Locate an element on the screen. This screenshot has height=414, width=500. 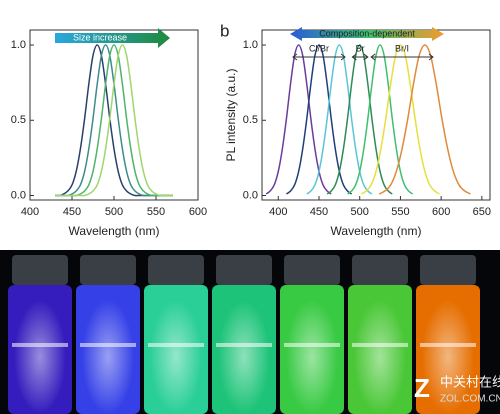
watermark-name: 中关村在线 is located at coordinates (470, 381).